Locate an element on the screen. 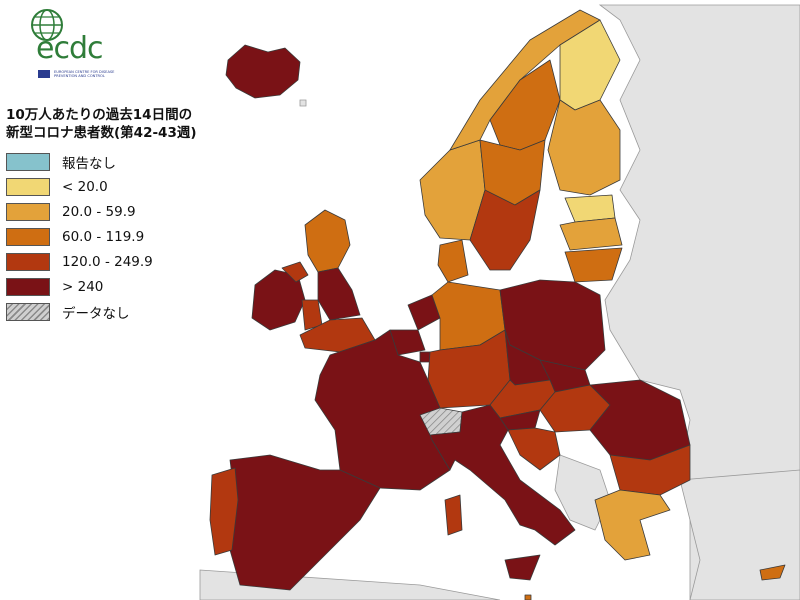  legend-item: 20.0 - 59.9 is located at coordinates (121, 212).